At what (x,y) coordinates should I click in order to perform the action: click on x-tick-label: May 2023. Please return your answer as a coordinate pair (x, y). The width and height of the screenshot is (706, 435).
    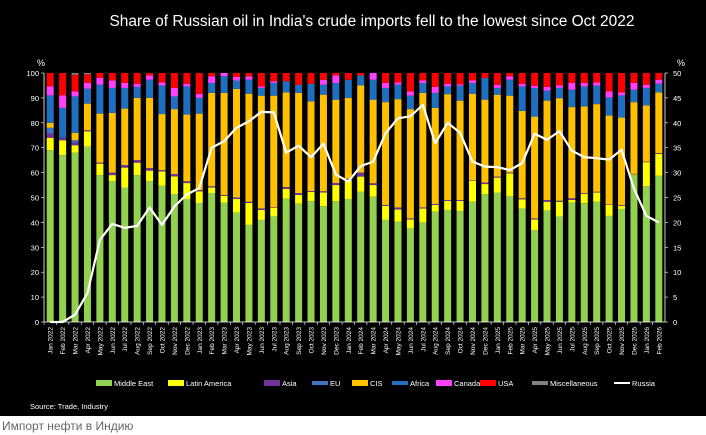
    Looking at the image, I should click on (249, 341).